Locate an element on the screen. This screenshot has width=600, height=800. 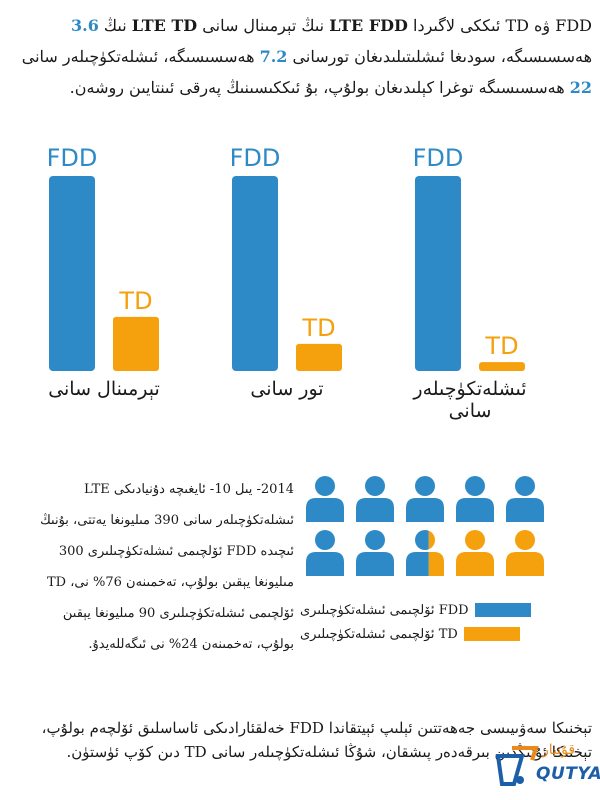
legend-td-label: TD ئۆلچىمى ئىشلەتكۈچىلىرى is located at coordinates (379, 634).